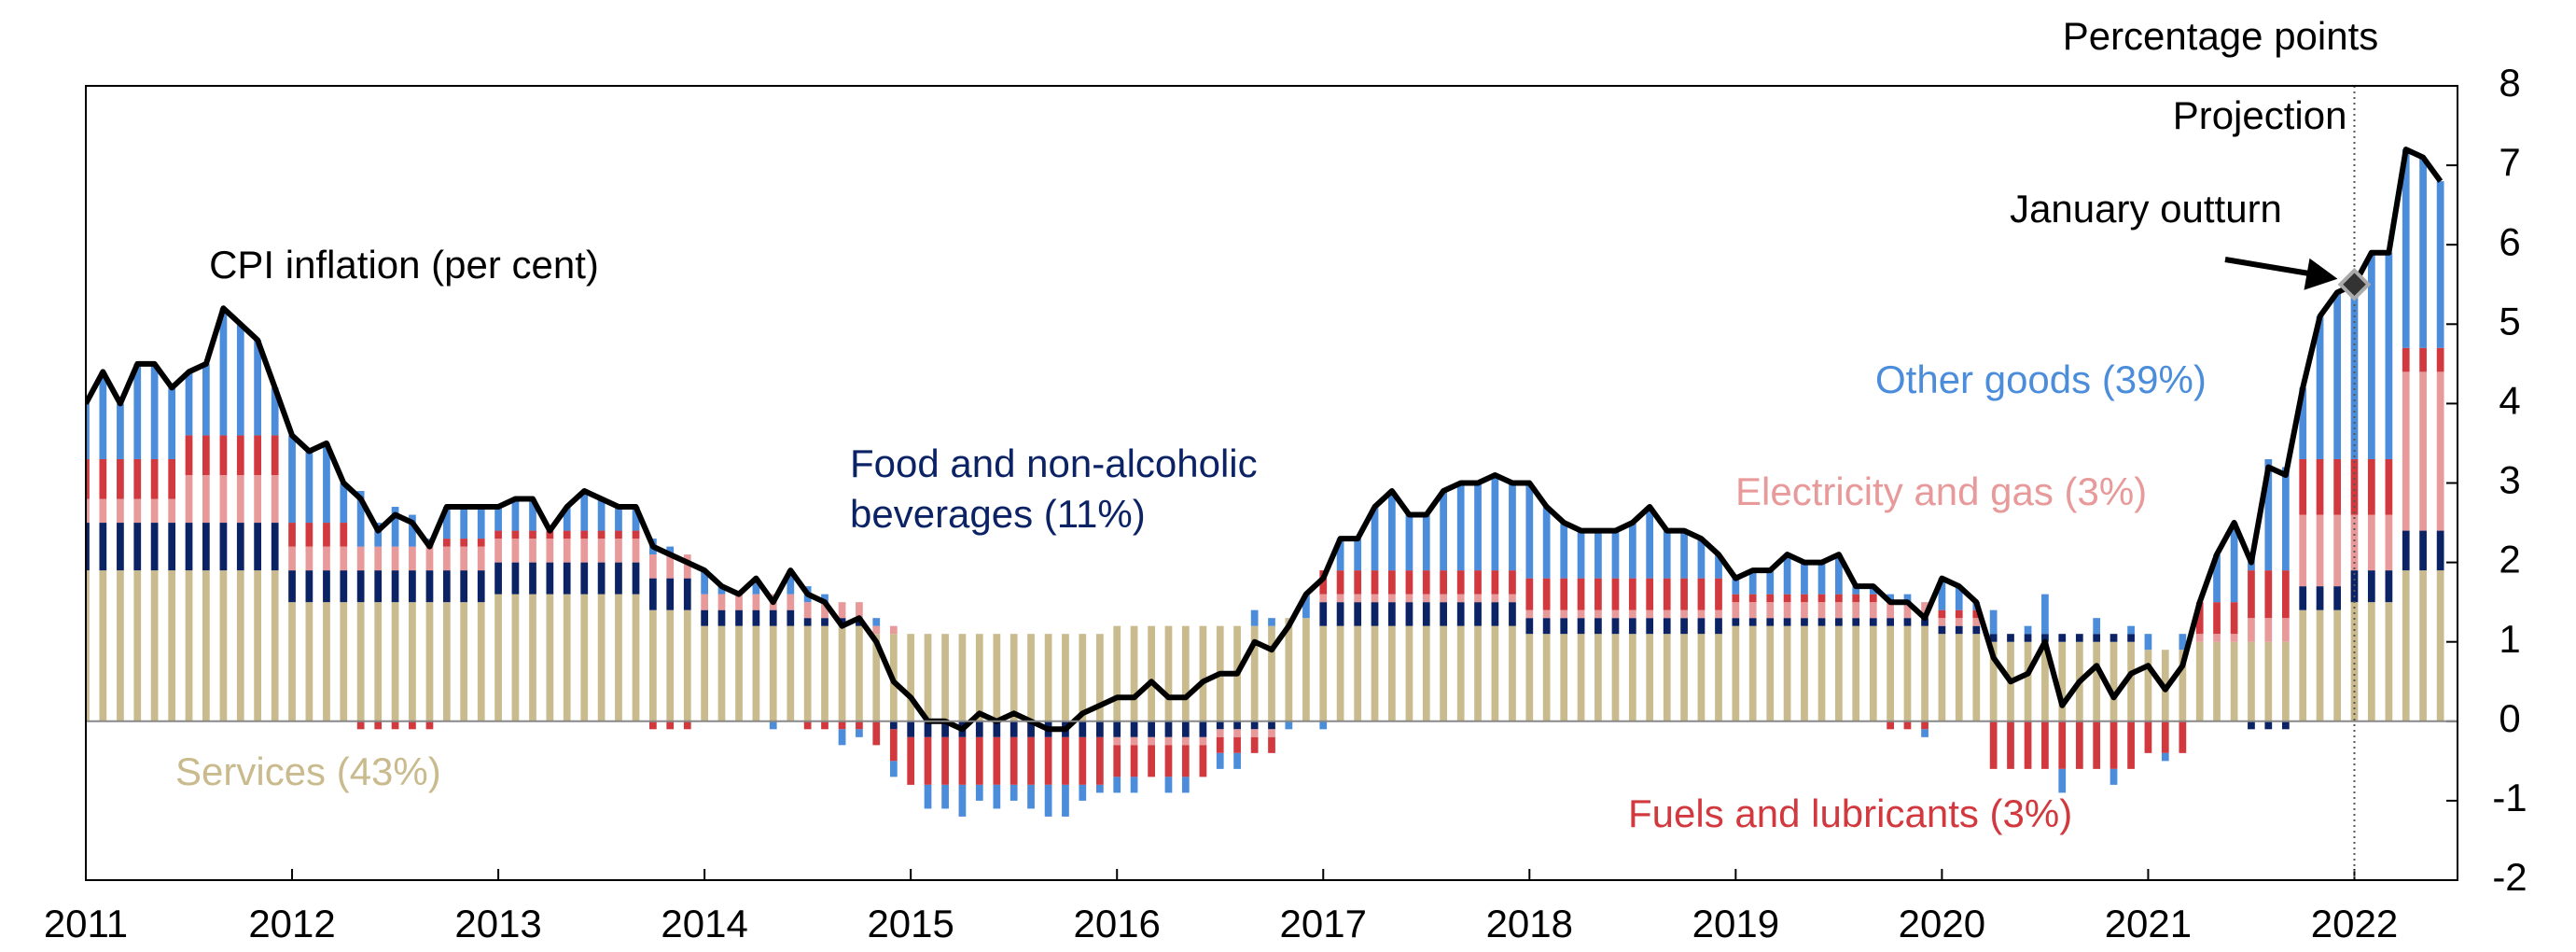  Describe the element at coordinates (2509, 162) in the screenshot. I see `y-tick-label: 7` at that location.